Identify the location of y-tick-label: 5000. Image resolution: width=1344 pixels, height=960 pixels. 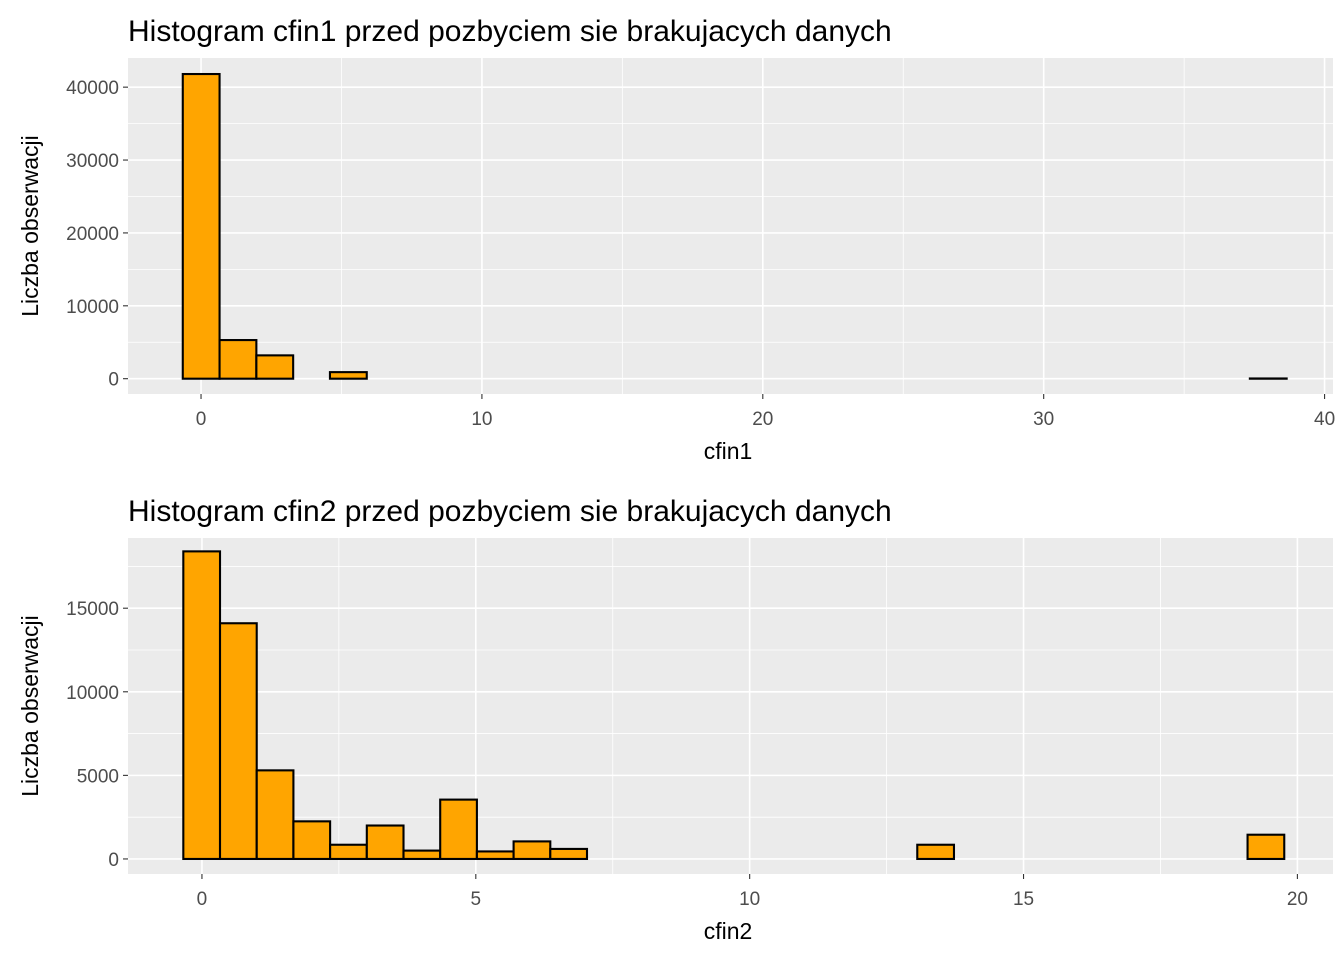
(98, 776).